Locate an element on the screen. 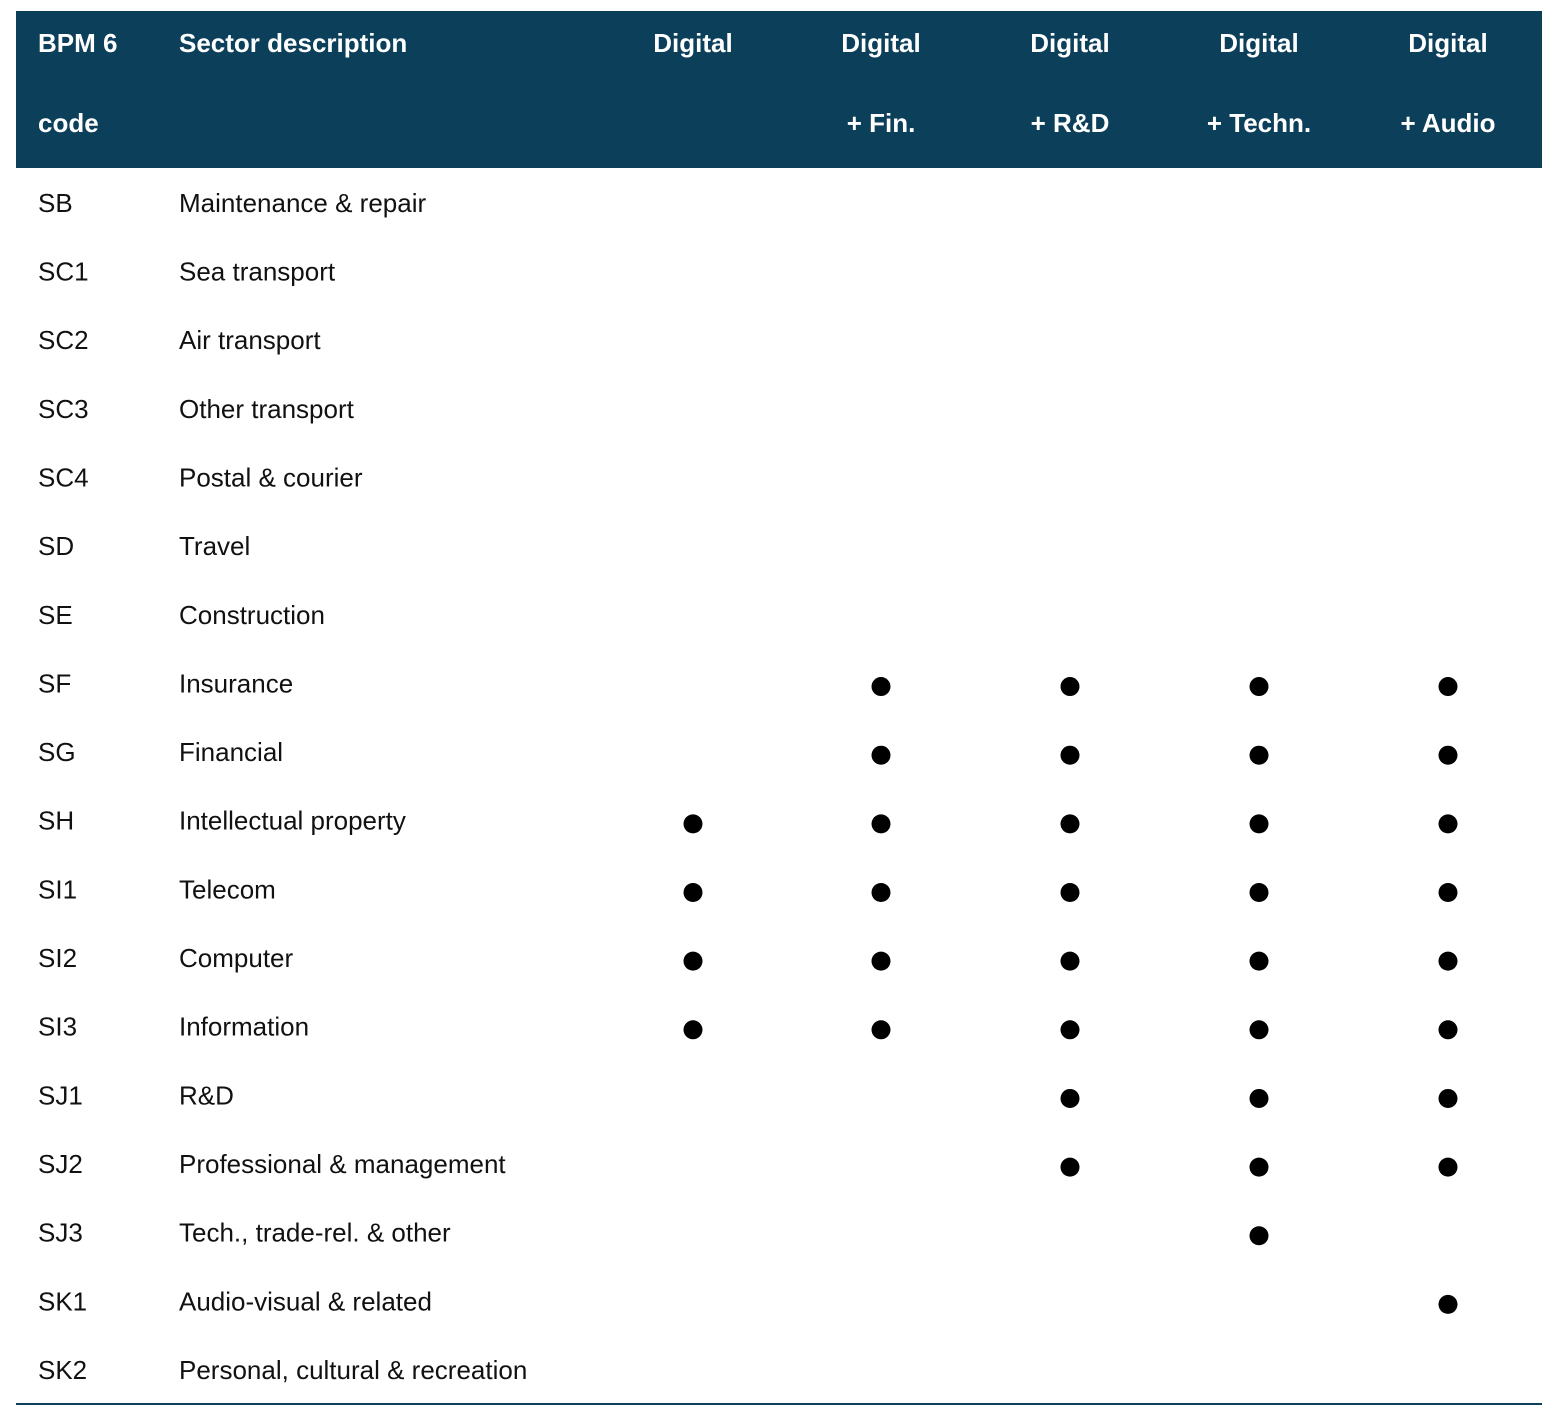 The width and height of the screenshot is (1553, 1412). code-cell: SC2 is located at coordinates (63, 340).